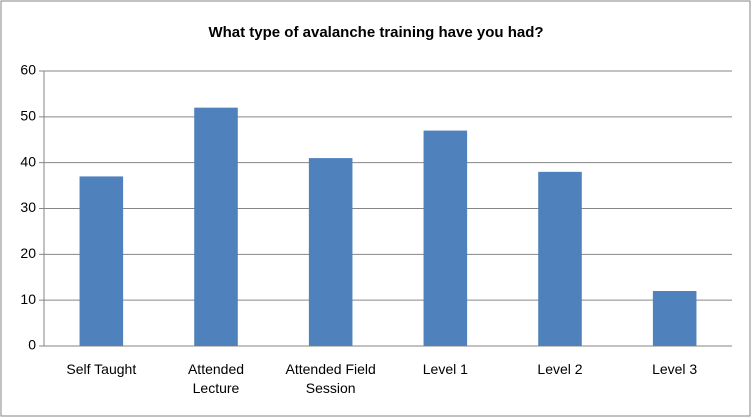 The height and width of the screenshot is (418, 752). What do you see at coordinates (101, 369) in the screenshot?
I see `x-tick-label: Self Taught` at bounding box center [101, 369].